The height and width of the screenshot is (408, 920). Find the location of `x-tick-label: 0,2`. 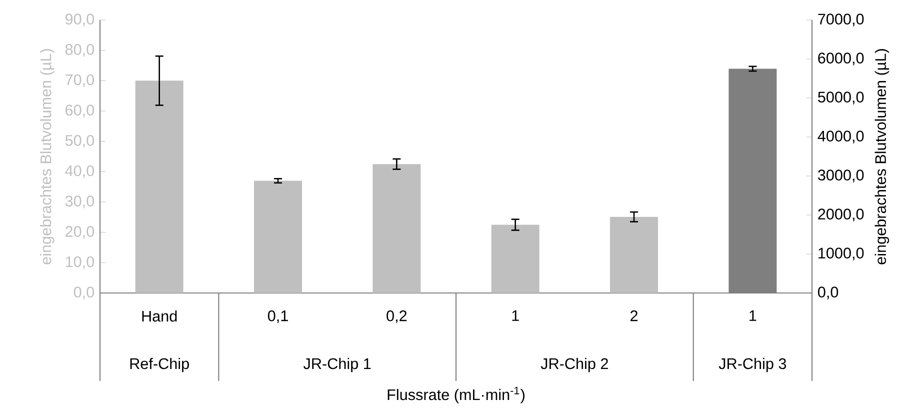

x-tick-label: 0,2 is located at coordinates (396, 316).